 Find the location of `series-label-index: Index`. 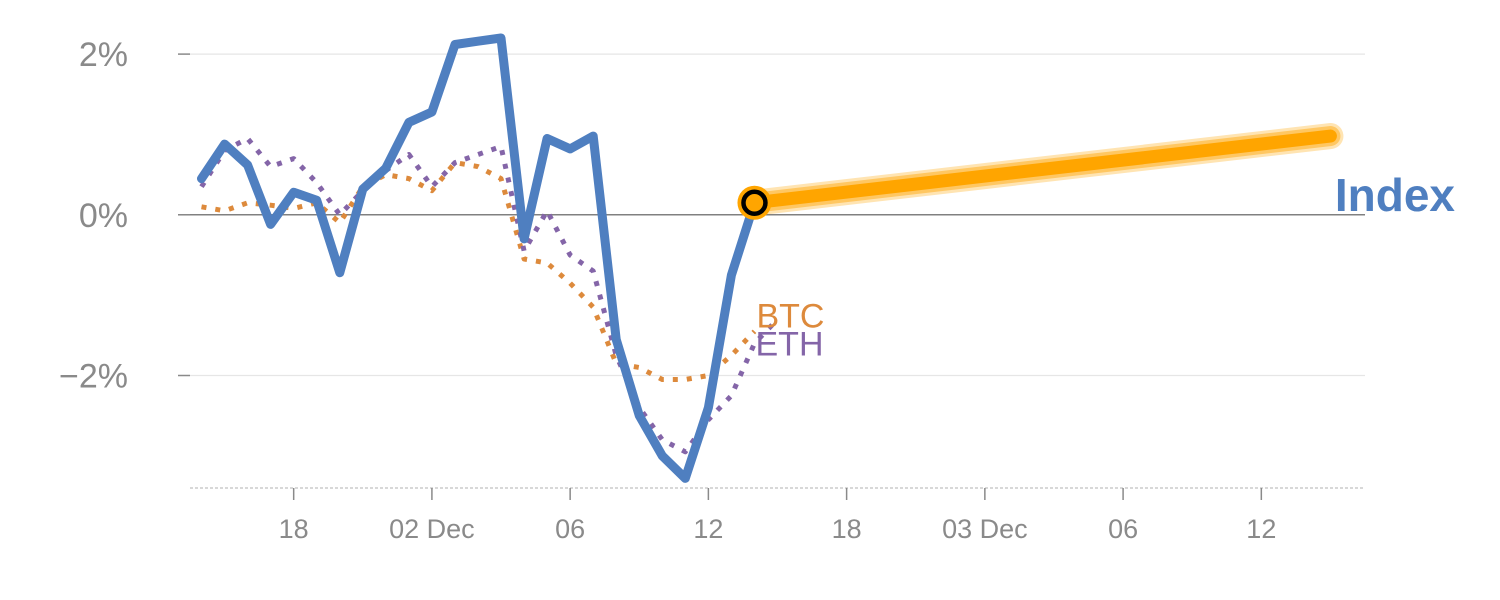

series-label-index: Index is located at coordinates (1395, 195).